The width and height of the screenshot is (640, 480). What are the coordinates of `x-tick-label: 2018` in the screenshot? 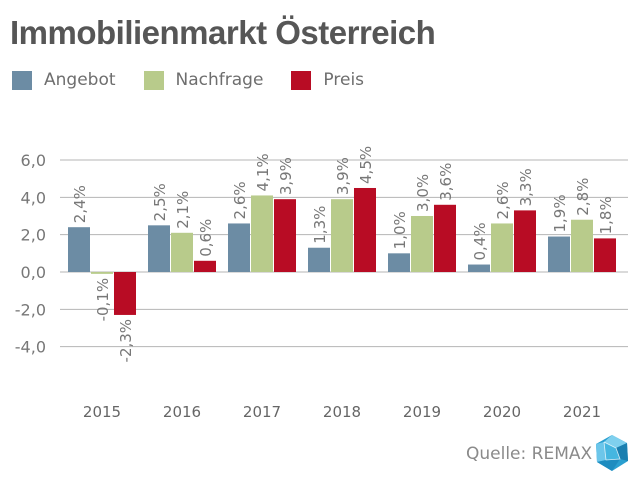 It's located at (342, 412).